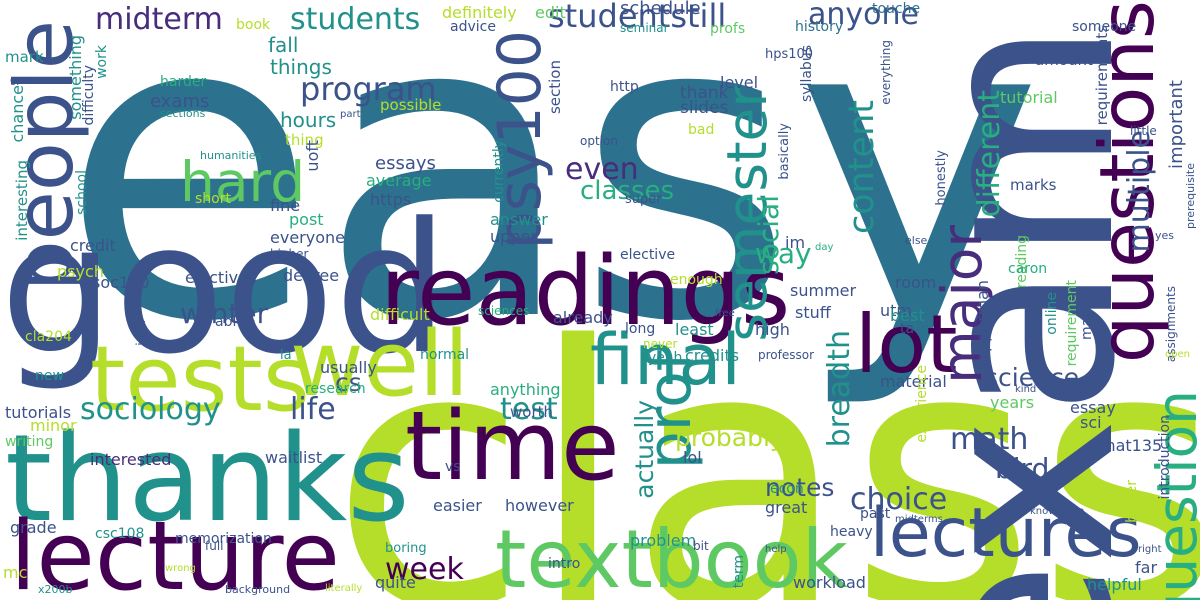  What do you see at coordinates (539, 505) in the screenshot?
I see `cloud-word-however: however` at bounding box center [539, 505].